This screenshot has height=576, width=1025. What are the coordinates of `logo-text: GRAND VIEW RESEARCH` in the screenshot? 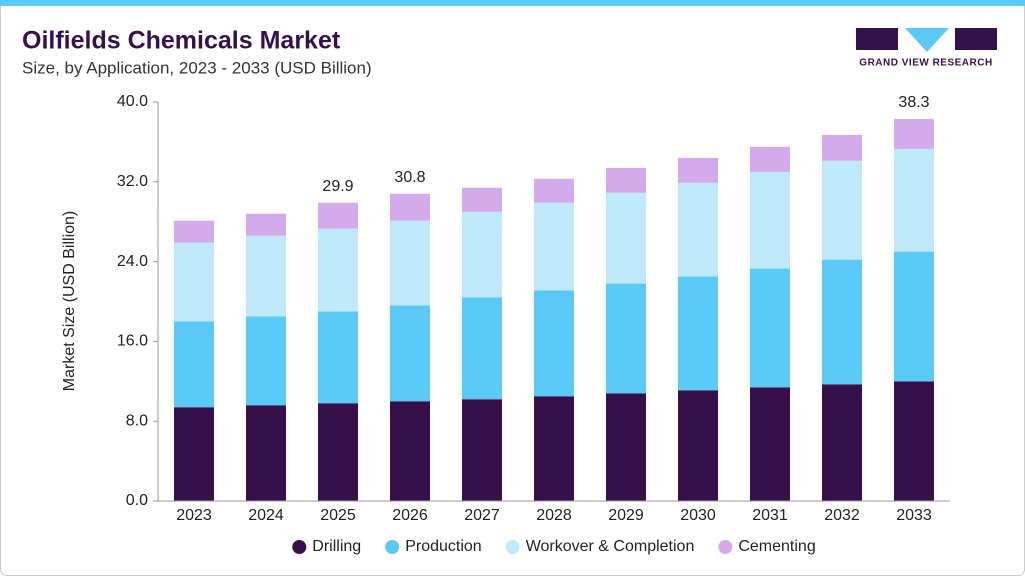 It's located at (925, 63).